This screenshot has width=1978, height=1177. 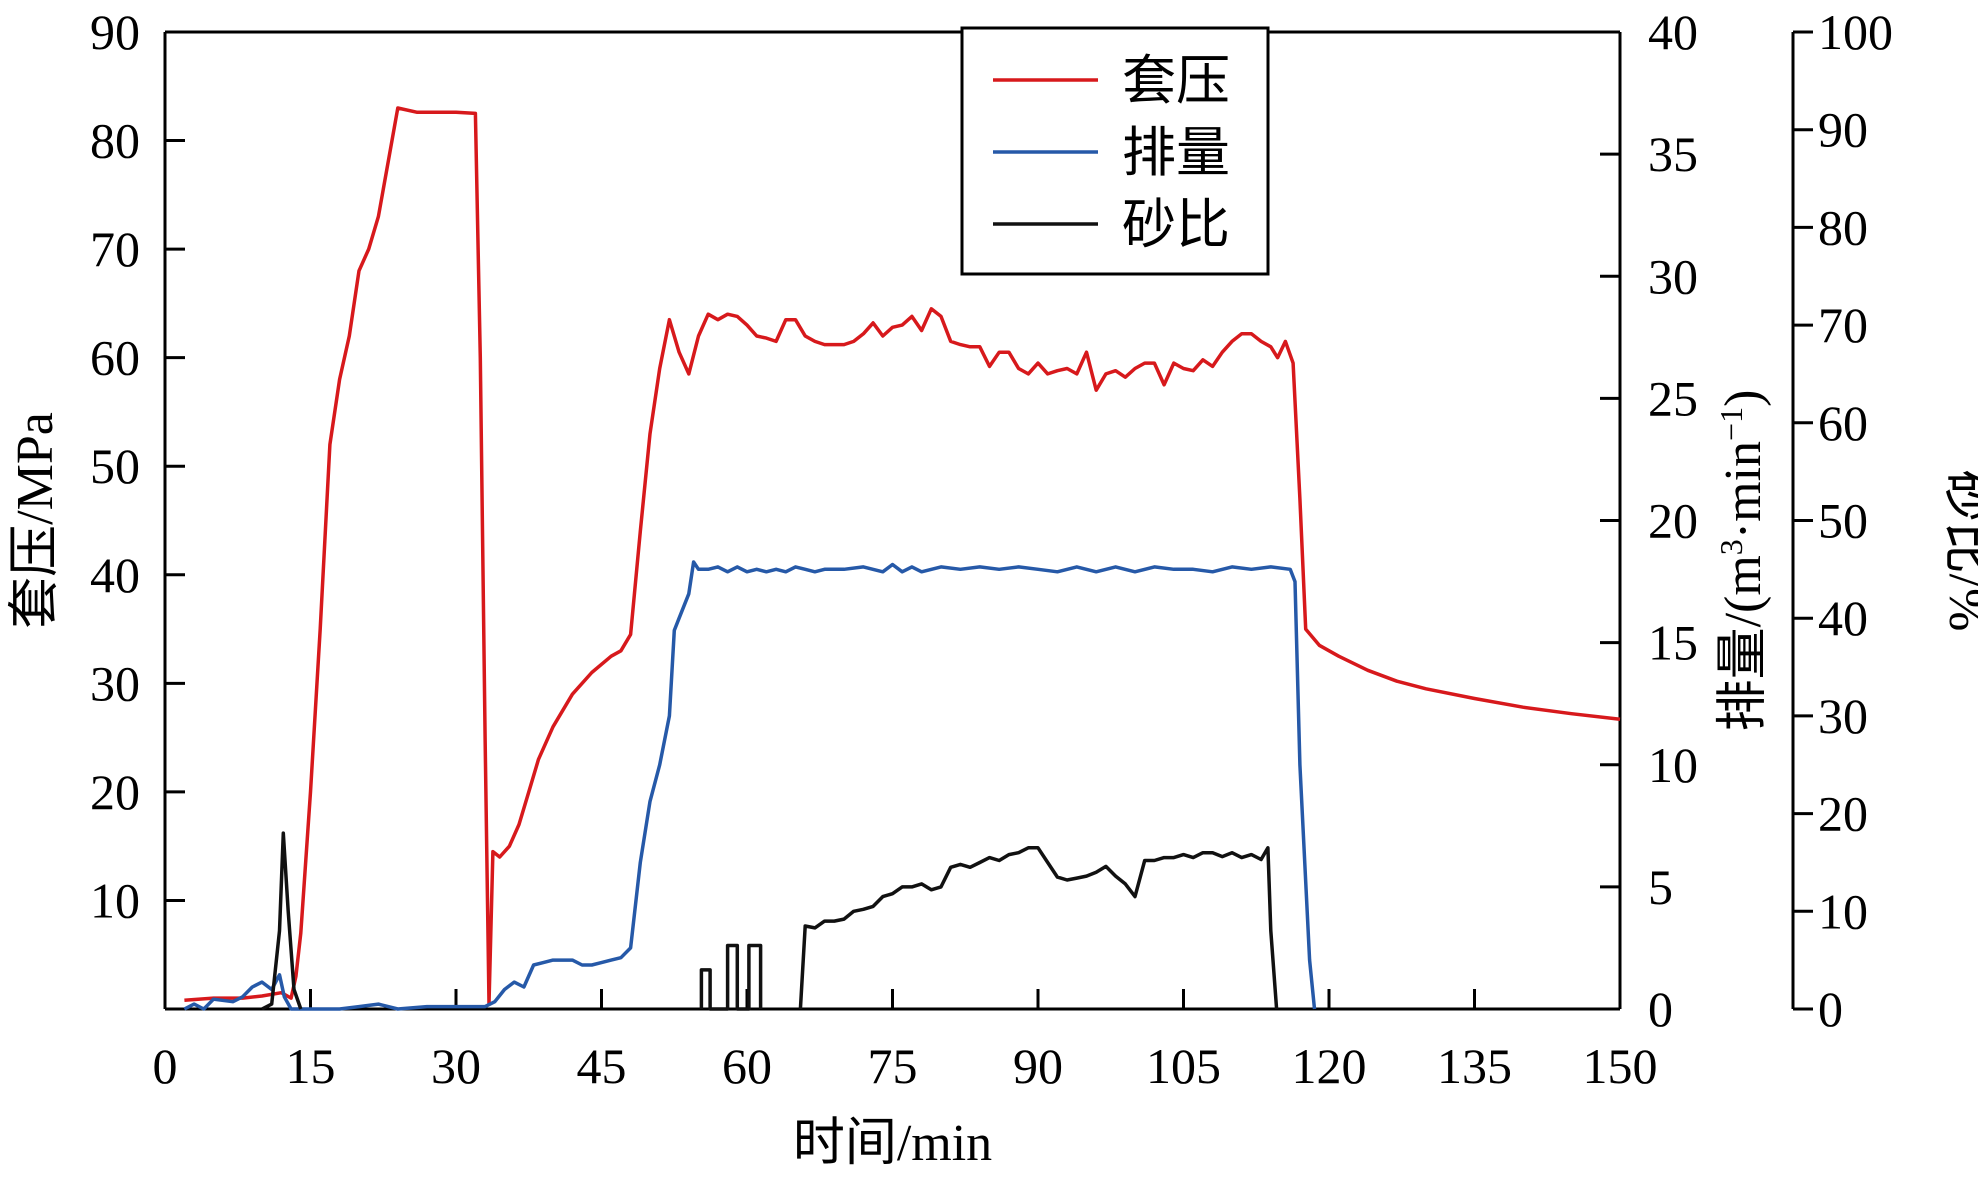 What do you see at coordinates (1673, 643) in the screenshot?
I see `right1-tick-label-15: 15` at bounding box center [1673, 643].